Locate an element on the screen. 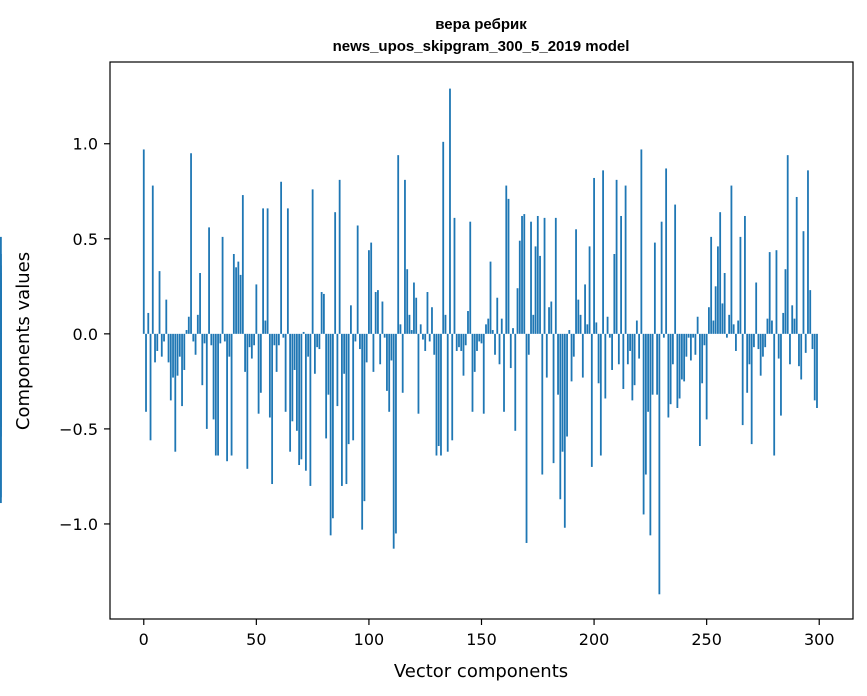 This screenshot has height=696, width=867. y-tick-label: 1.0 is located at coordinates (85, 144).